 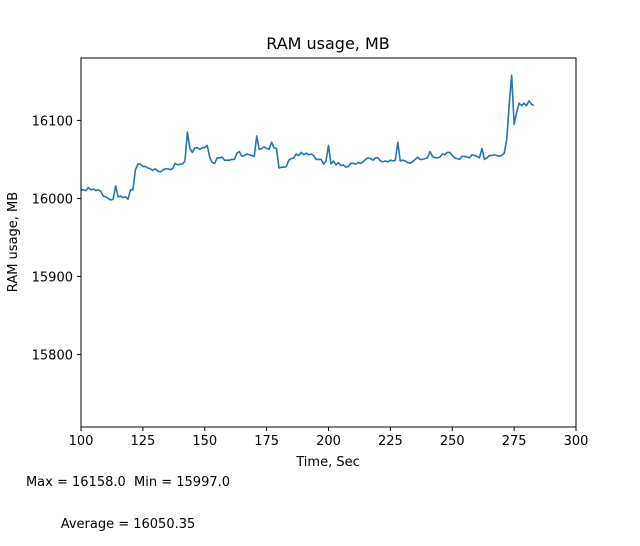 I want to click on y-tick-label: 15900, so click(x=52, y=277).